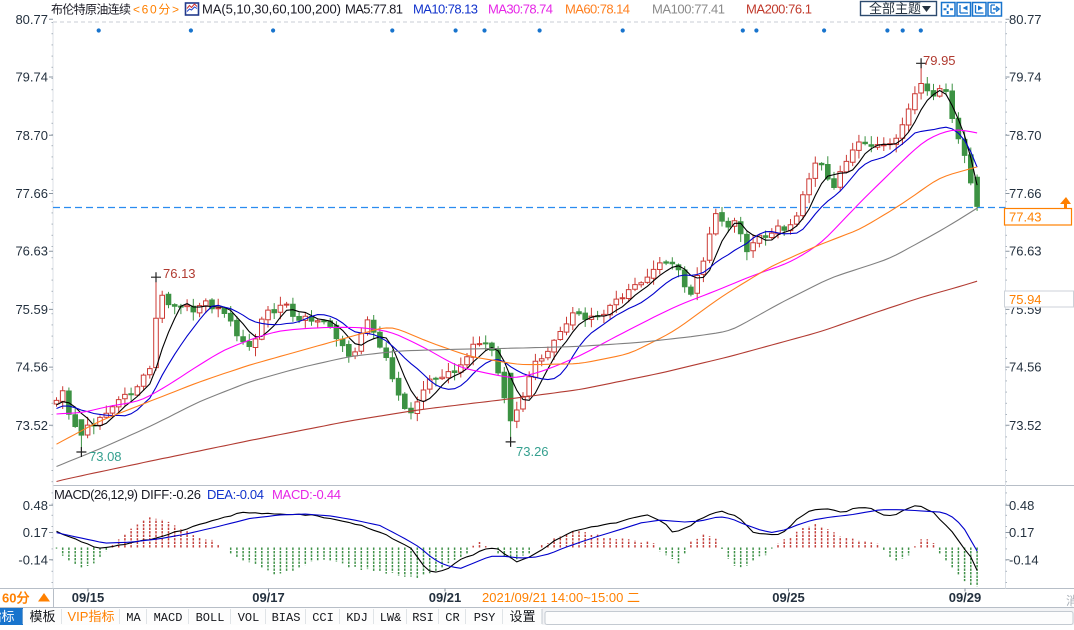 This screenshot has width=1074, height=630. What do you see at coordinates (249, 618) in the screenshot?
I see `svg-text: VOL` at bounding box center [249, 618].